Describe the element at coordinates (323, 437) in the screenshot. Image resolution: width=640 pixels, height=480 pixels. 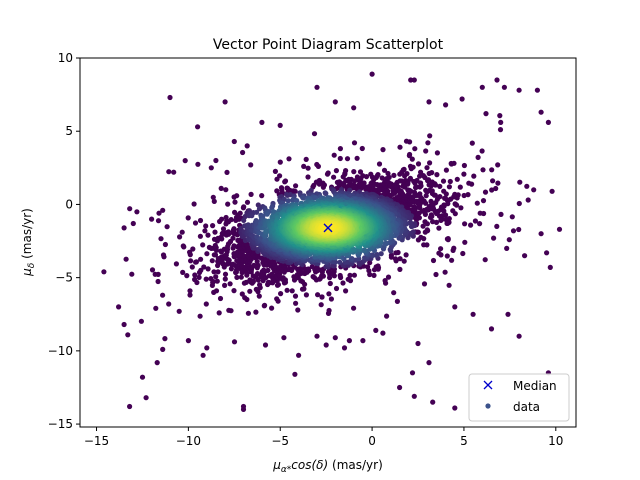
I see `x-axis-ticks: −15 −10 −5 0 5 10` at that location.